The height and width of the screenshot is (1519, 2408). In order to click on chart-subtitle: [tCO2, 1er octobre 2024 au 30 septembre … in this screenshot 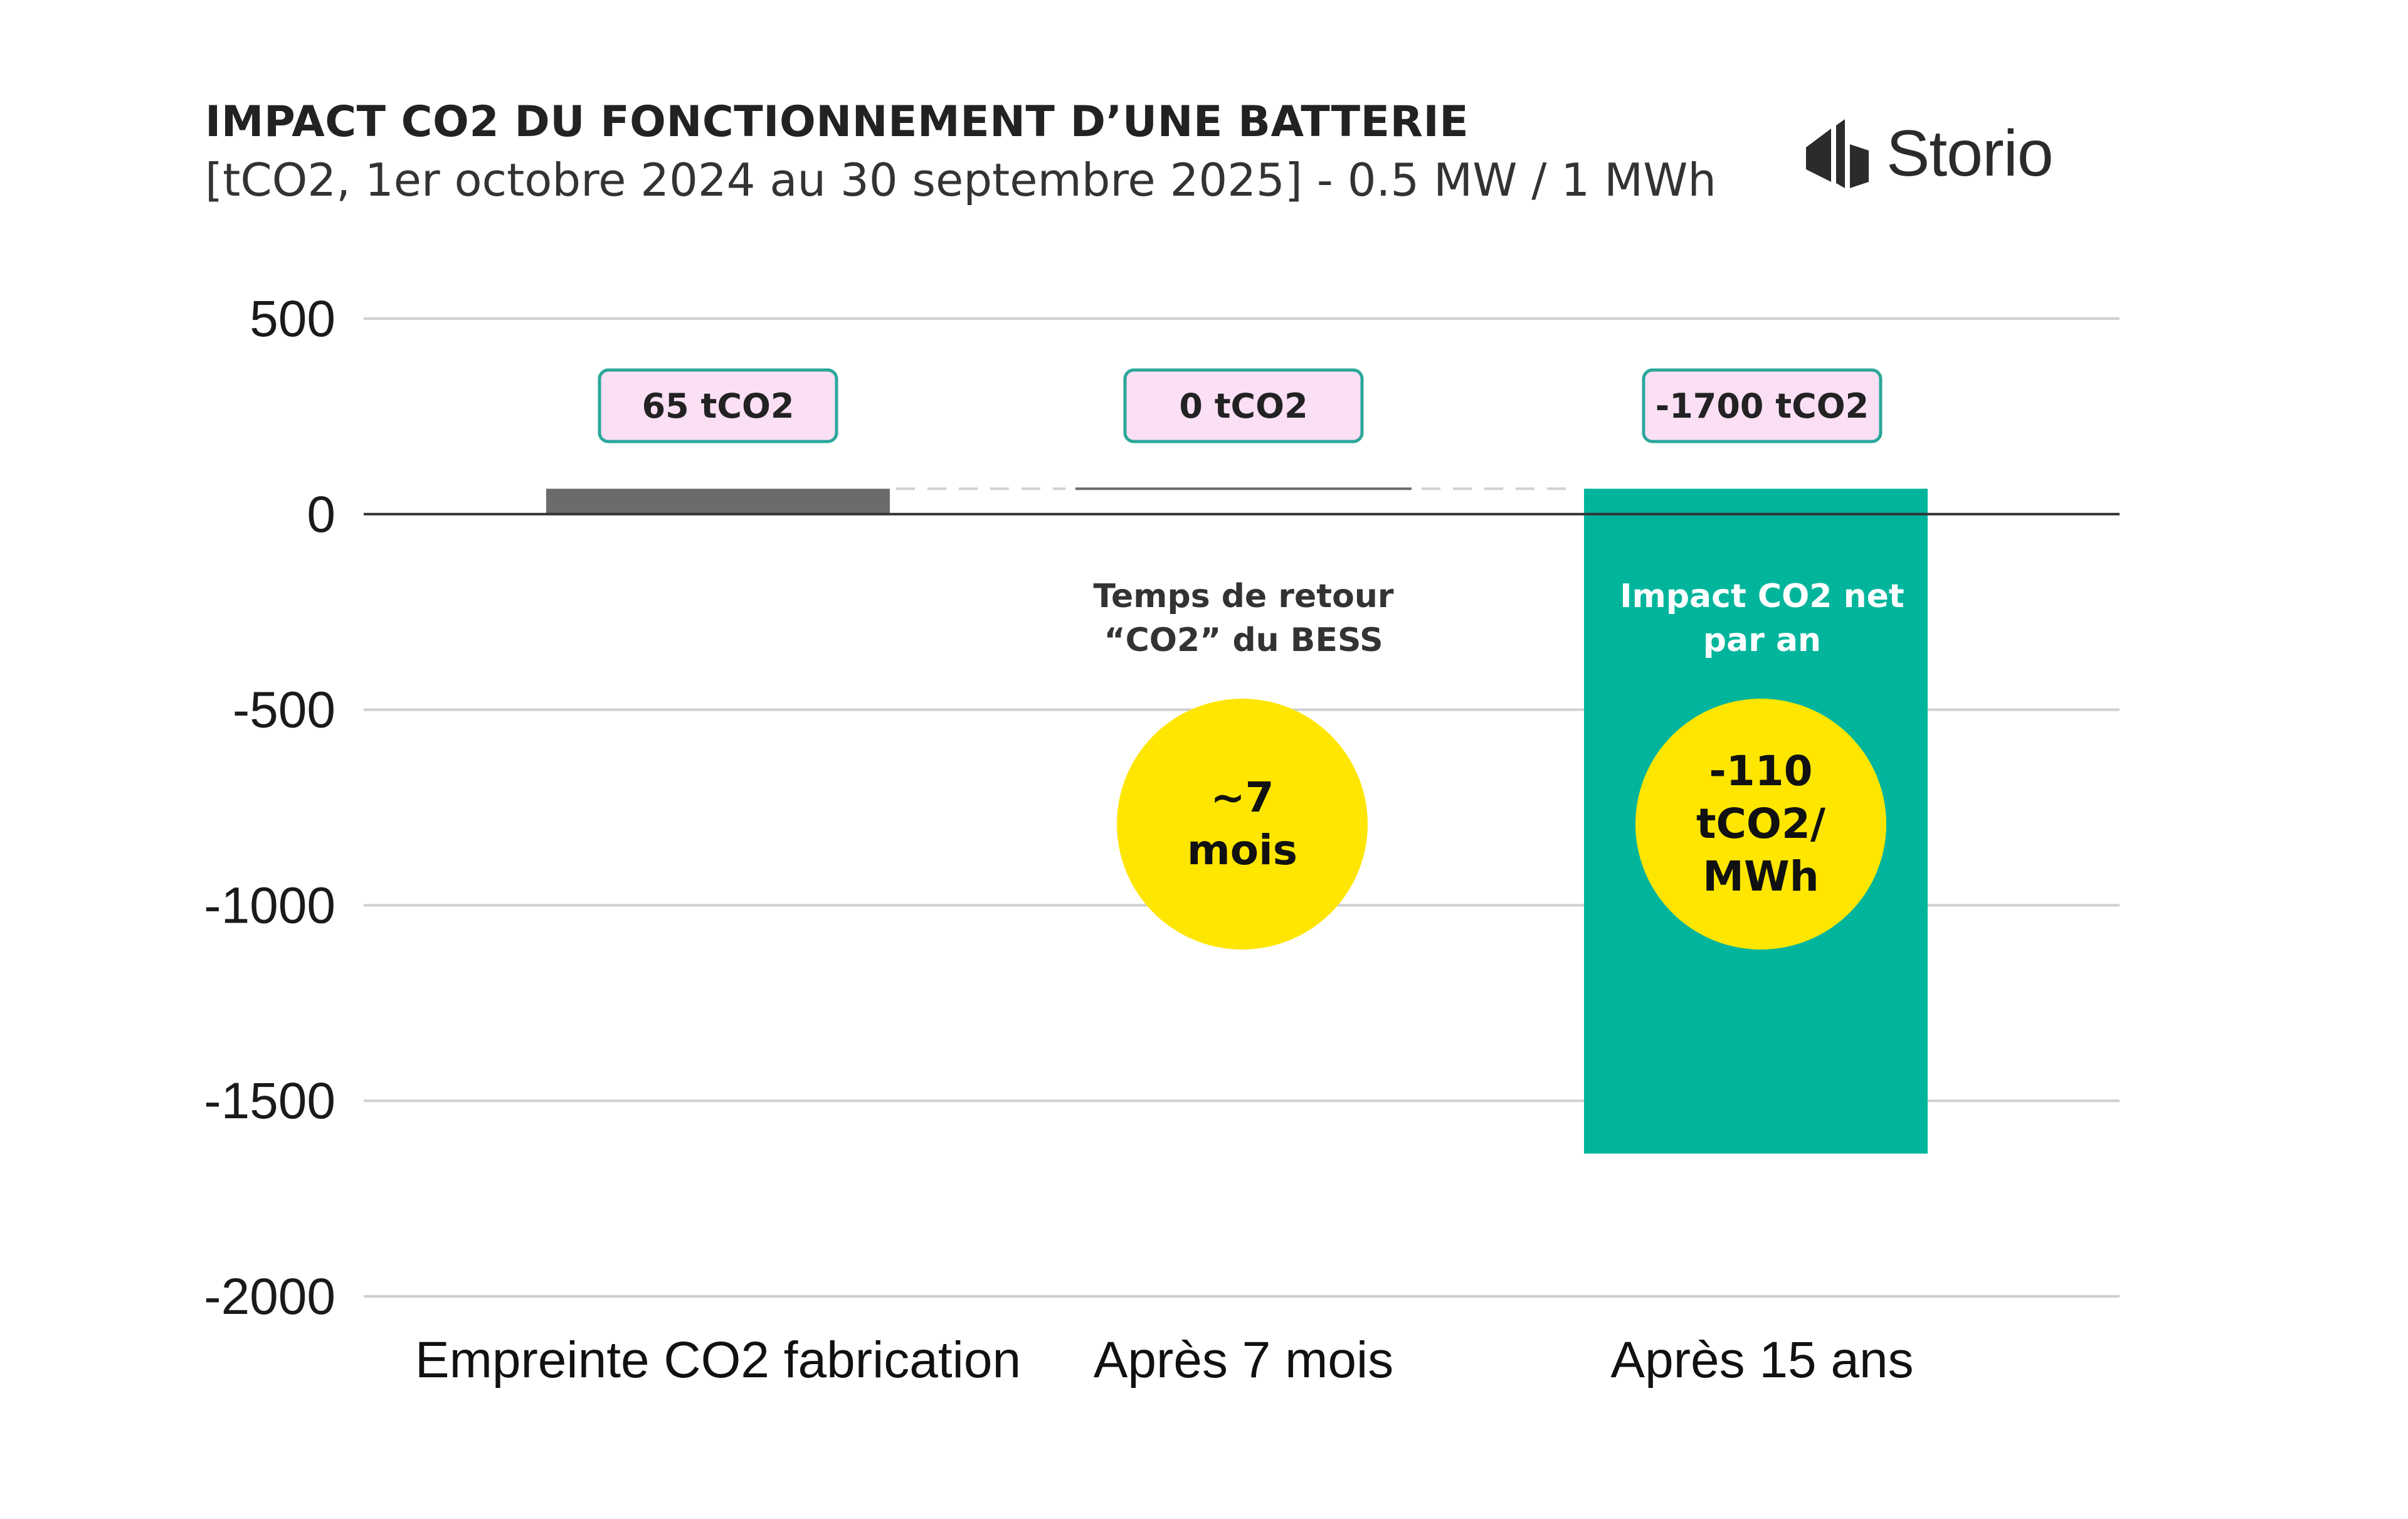, I will do `click(961, 180)`.